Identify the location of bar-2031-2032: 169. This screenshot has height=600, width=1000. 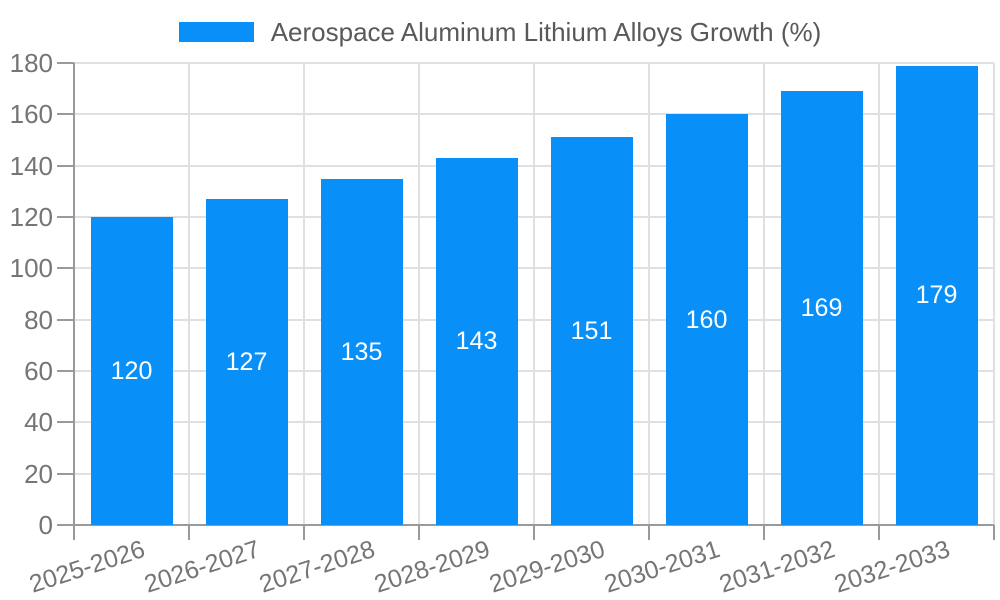
(821, 308).